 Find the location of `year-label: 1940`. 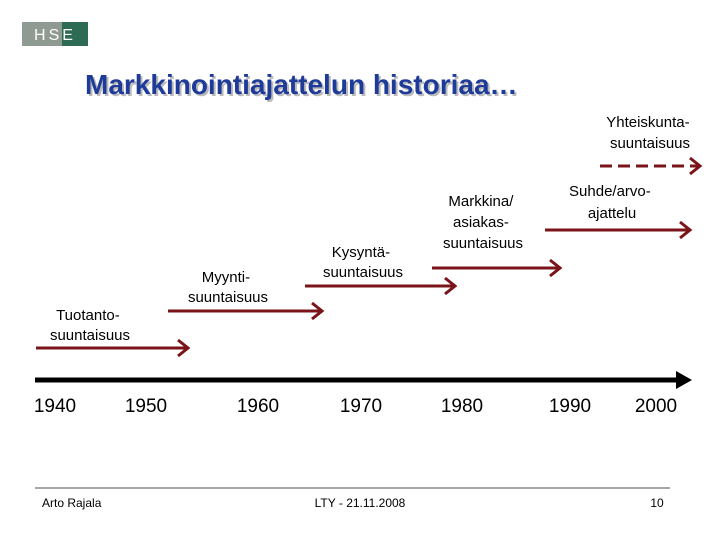

year-label: 1940 is located at coordinates (55, 406).